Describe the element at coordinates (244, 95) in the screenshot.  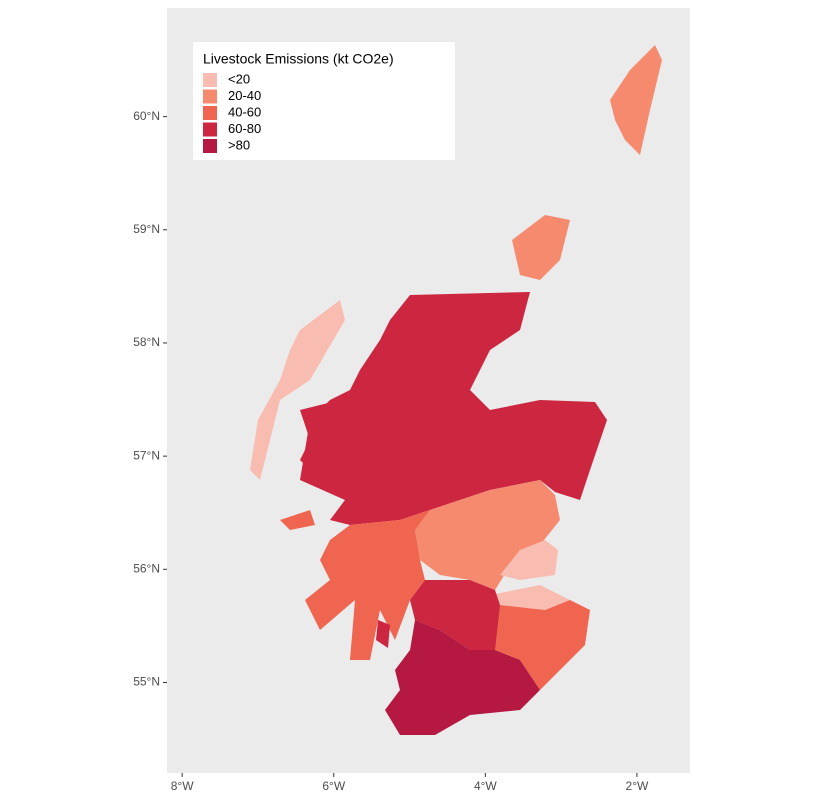
I see `legend-label: 20-40` at that location.